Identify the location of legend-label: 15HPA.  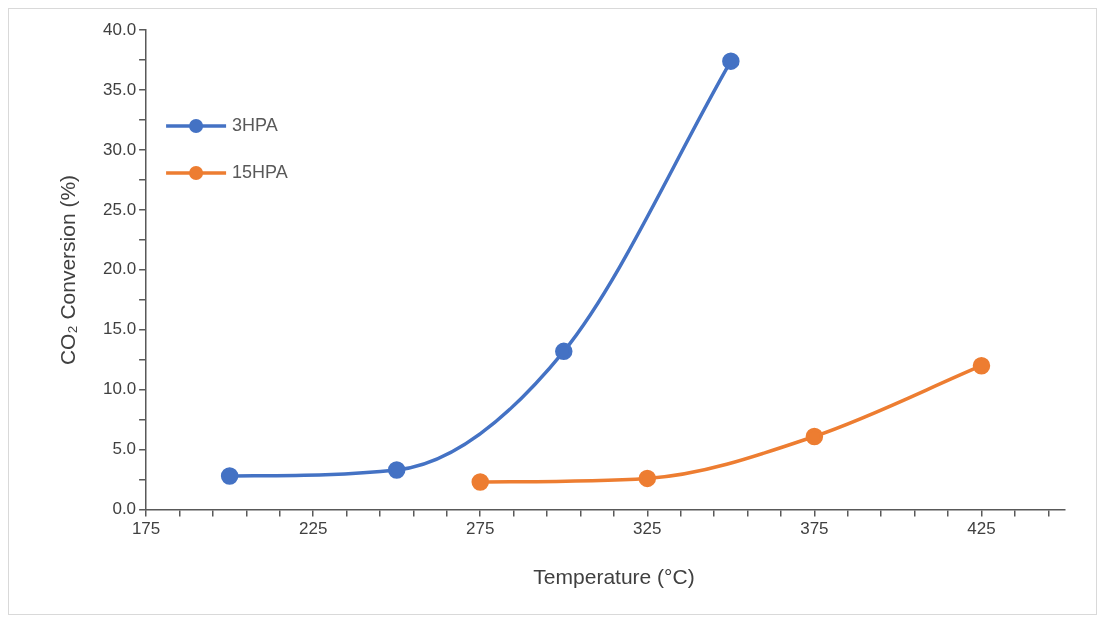
(260, 171).